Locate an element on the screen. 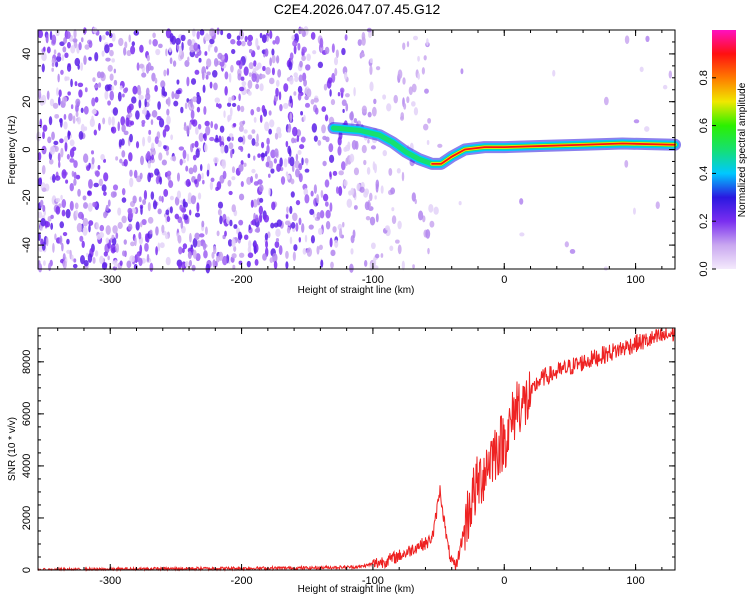 Image resolution: width=750 pixels, height=600 pixels. y-tick-label: 6000 is located at coordinates (27, 414).